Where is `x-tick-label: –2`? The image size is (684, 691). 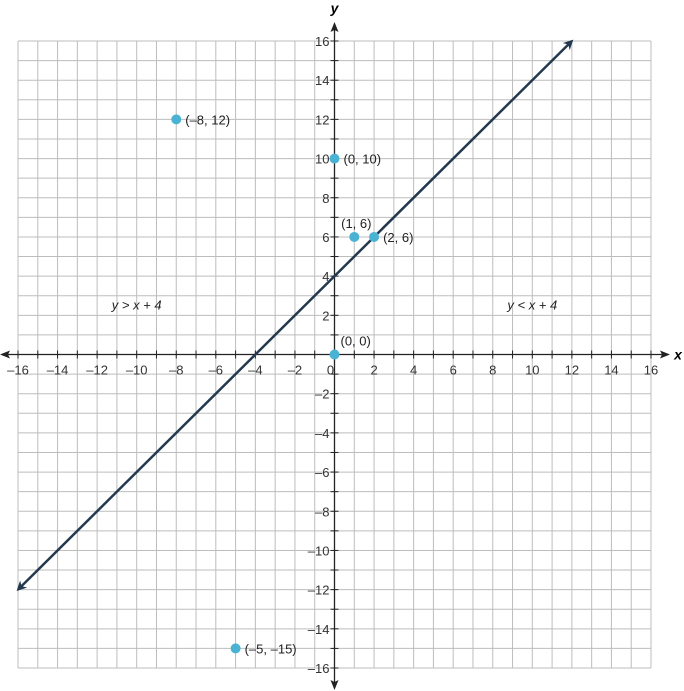
x-tick-label: –2 is located at coordinates (295, 370).